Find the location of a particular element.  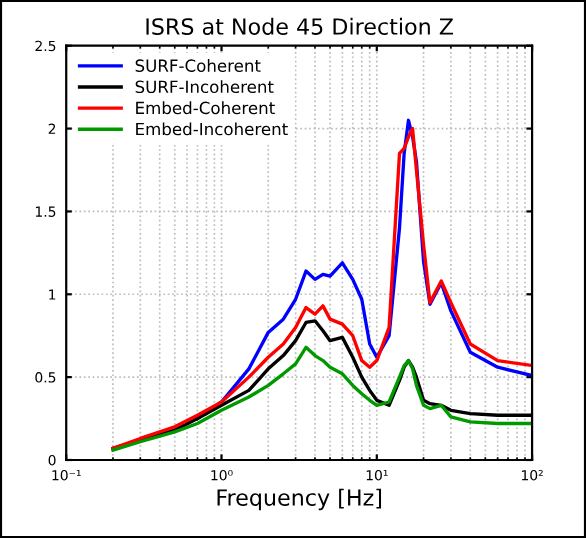

legend-label: SURF-Coherent is located at coordinates (198, 65).